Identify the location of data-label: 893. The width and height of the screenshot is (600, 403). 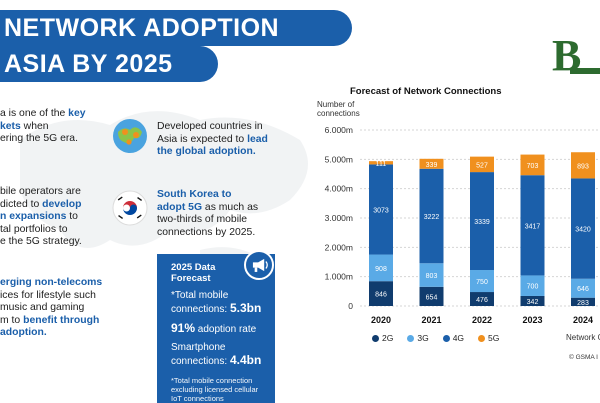
(583, 166).